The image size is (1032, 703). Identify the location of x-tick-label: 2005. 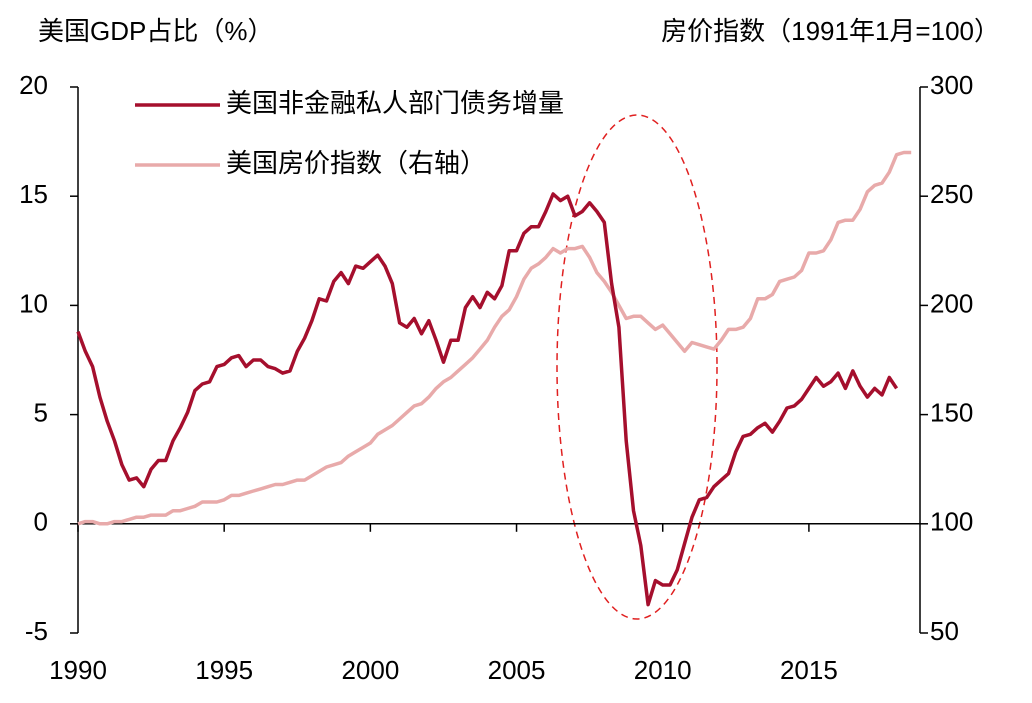
(517, 670).